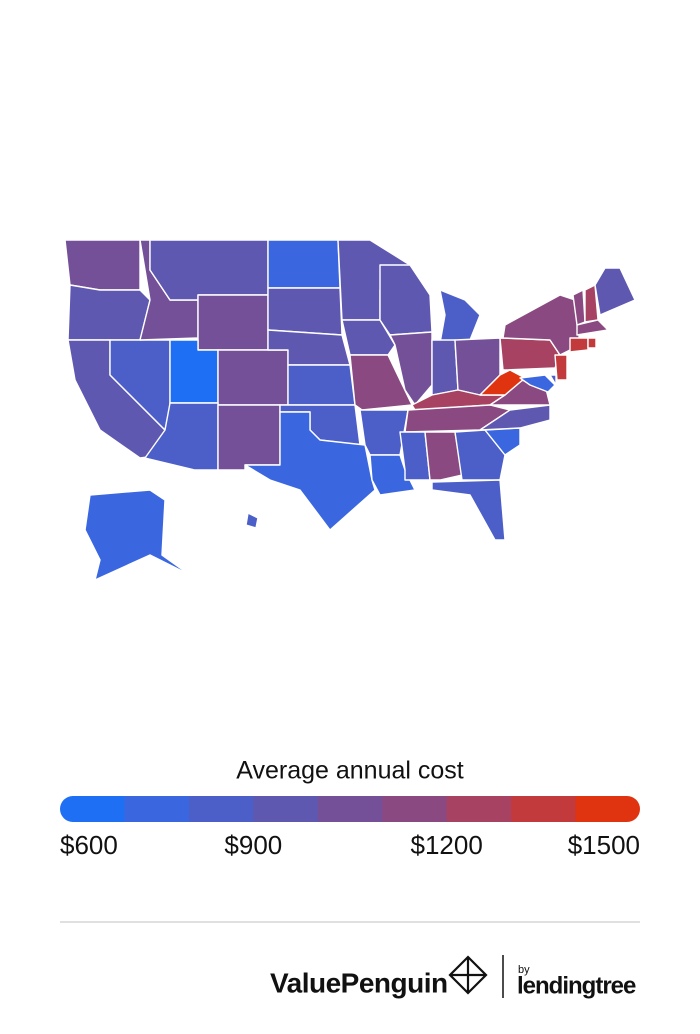  Describe the element at coordinates (350, 845) in the screenshot. I see `color-ticks: $600 $900 $1200 $1500` at that location.